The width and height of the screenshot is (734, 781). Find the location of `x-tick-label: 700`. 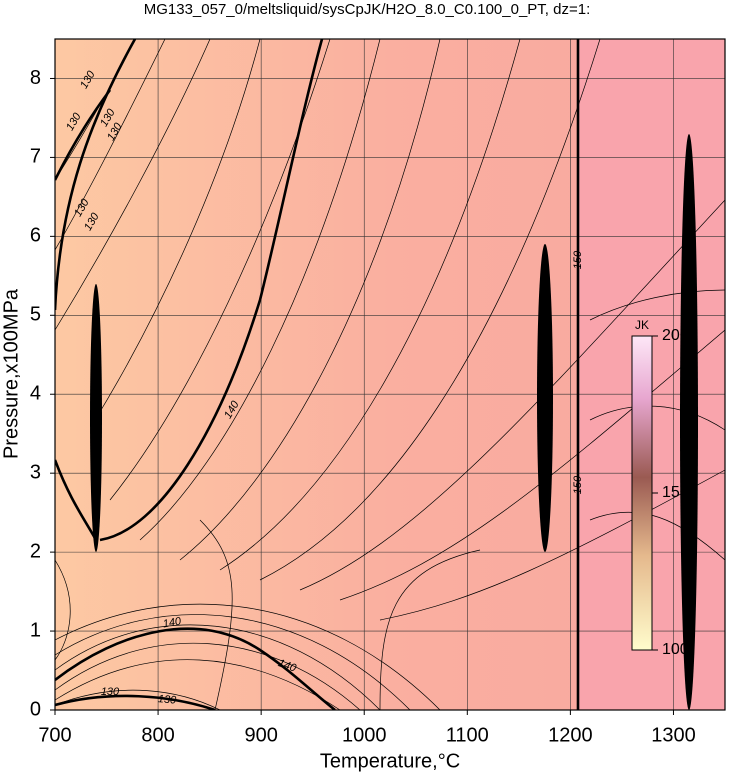

x-tick-label: 700 is located at coordinates (54, 735).